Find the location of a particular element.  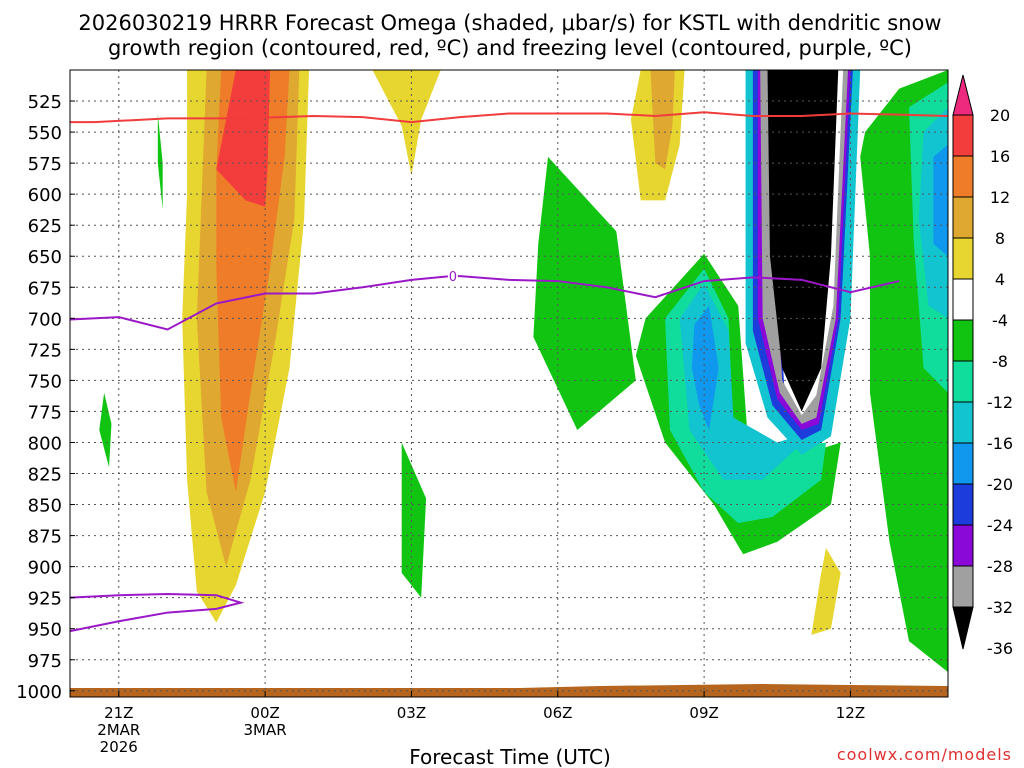

omega-region--16-18 is located at coordinates (705, 368).